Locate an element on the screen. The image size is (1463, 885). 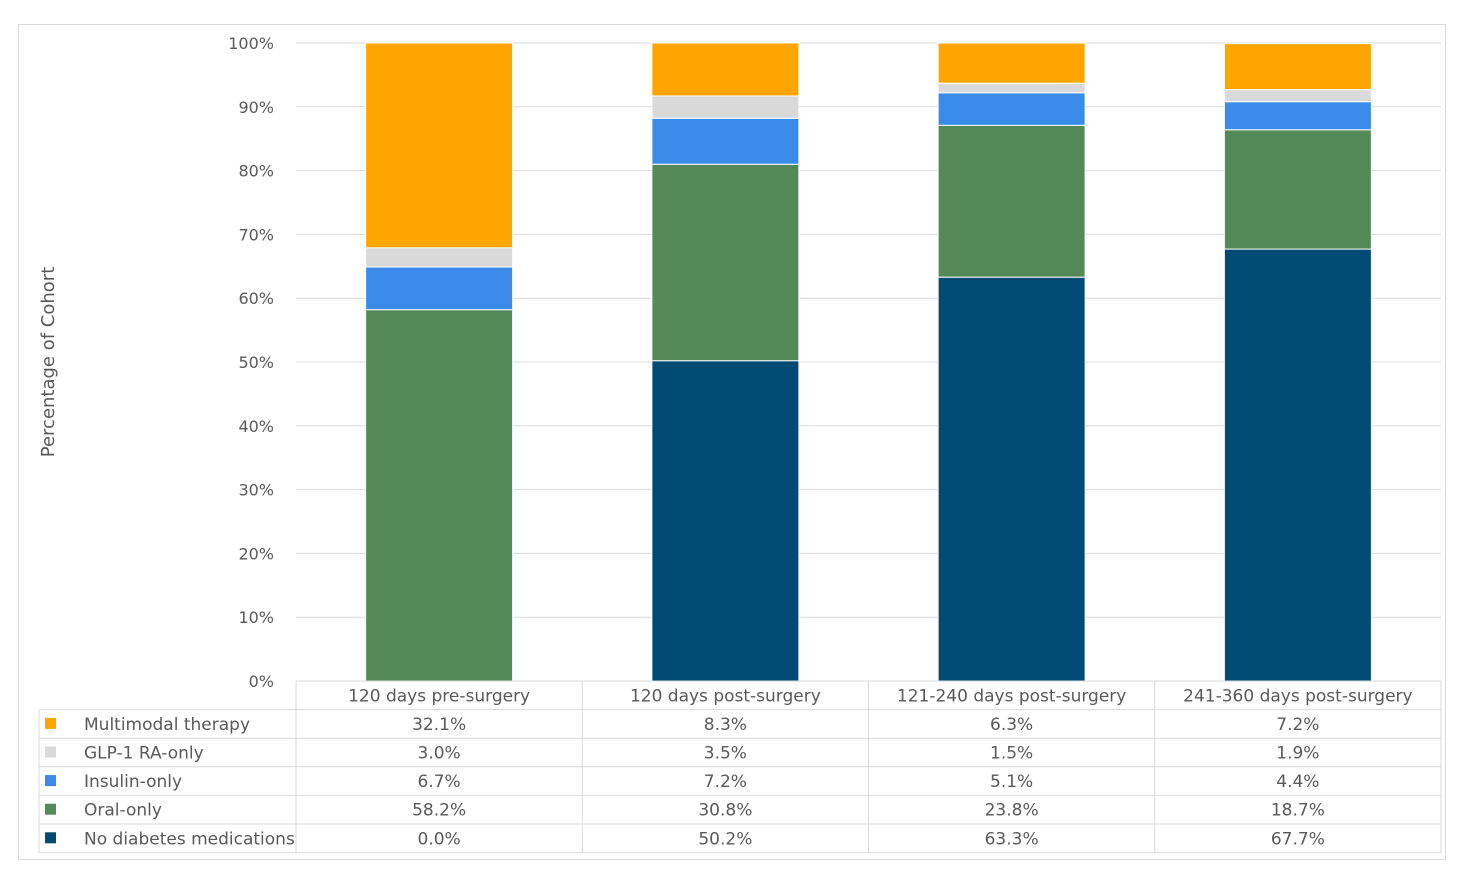
y-tick-label: 20% is located at coordinates (256, 553).